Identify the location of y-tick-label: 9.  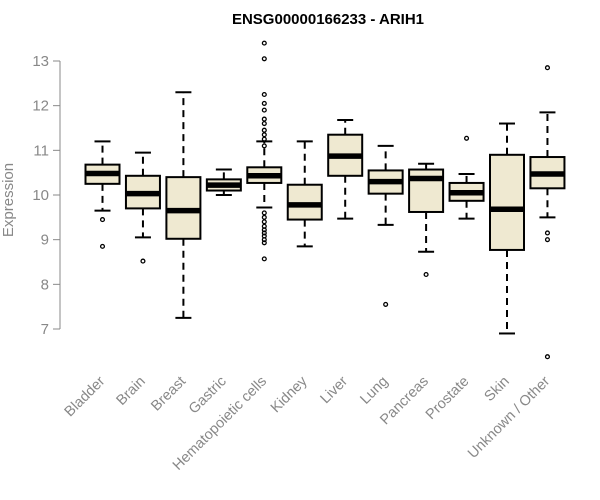
(45, 240).